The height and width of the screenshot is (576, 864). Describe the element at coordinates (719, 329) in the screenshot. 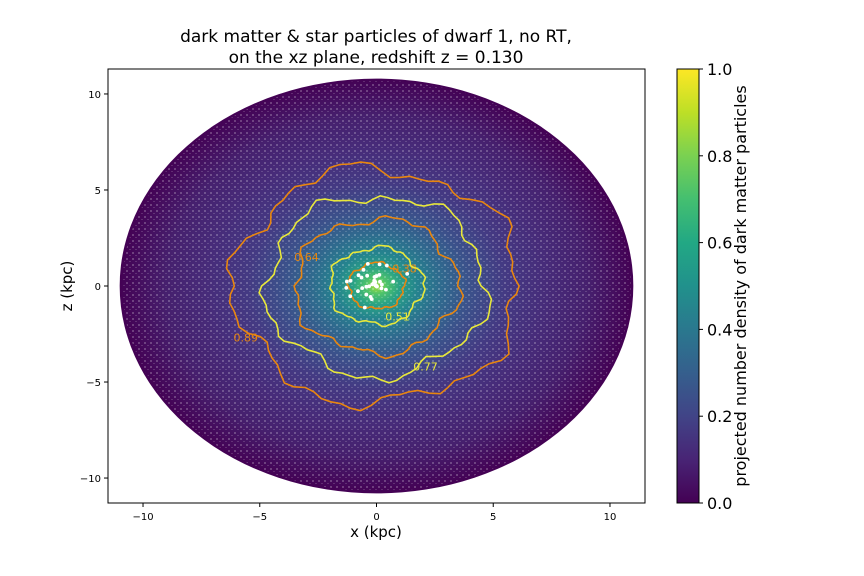

I see `colorbar-tick-label: 0.4` at that location.